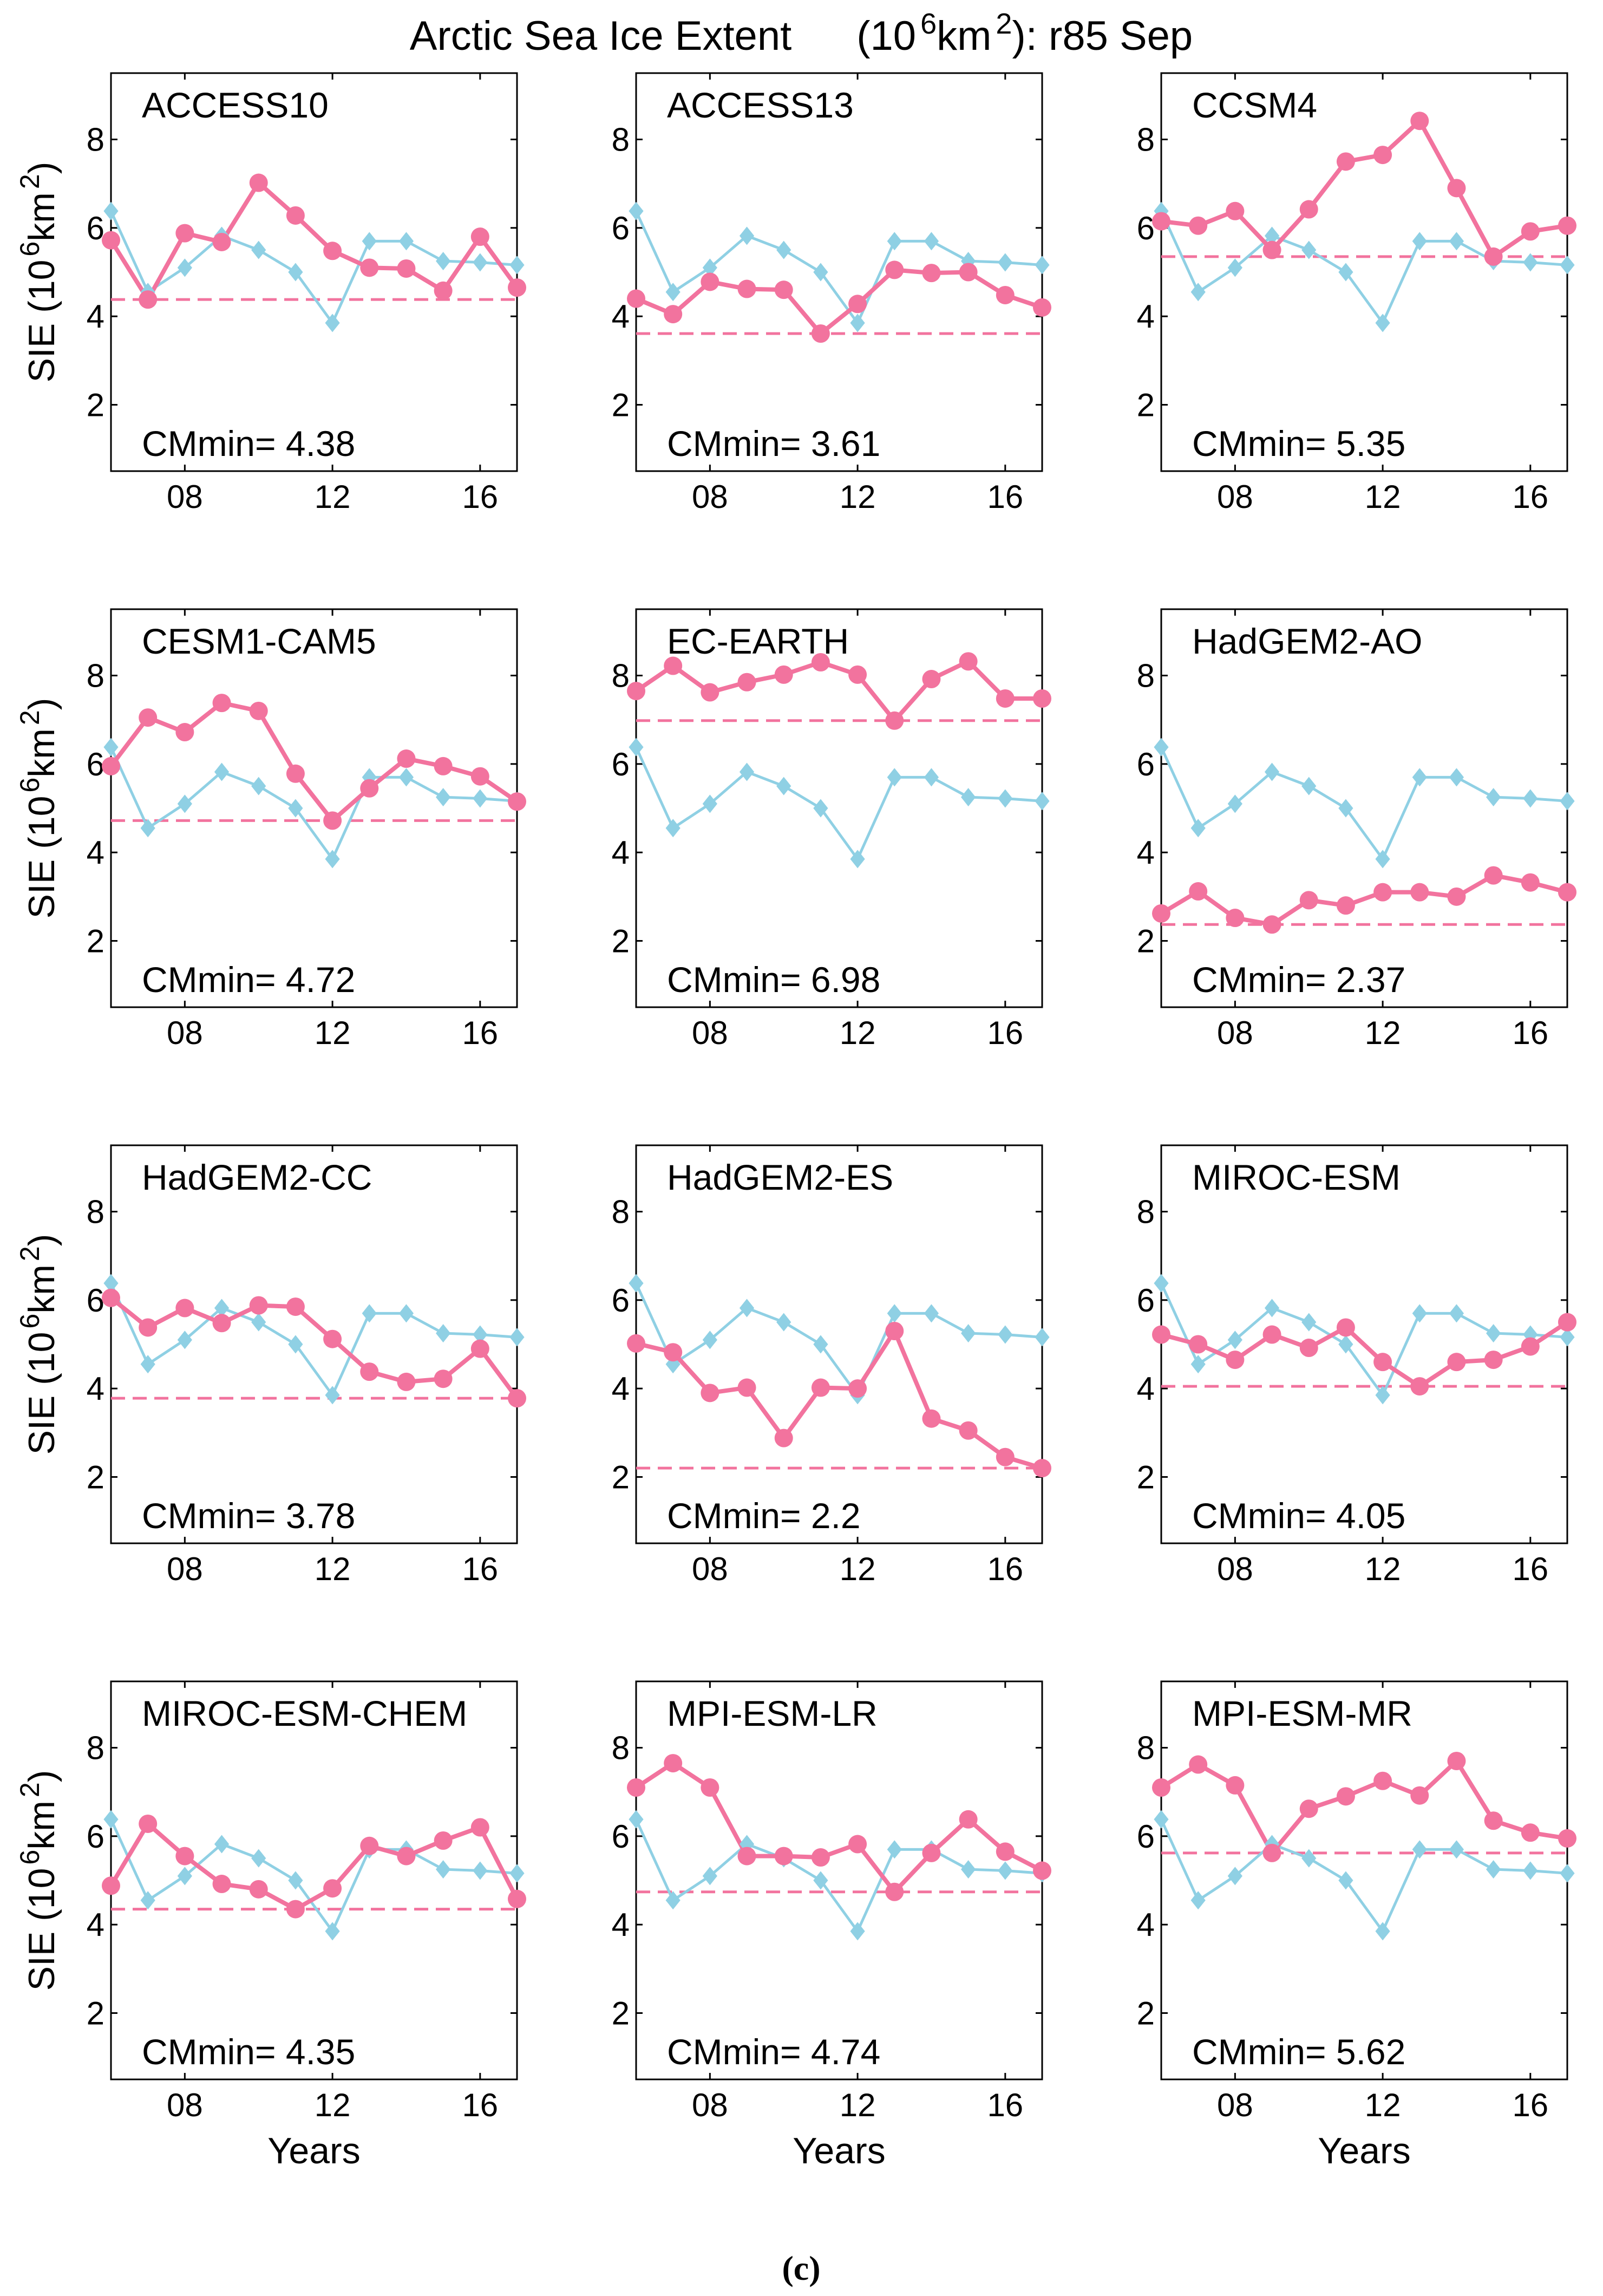 The width and height of the screenshot is (1603, 2296). What do you see at coordinates (41, 753) in the screenshot?
I see `y-axis-label-km: km` at bounding box center [41, 753].